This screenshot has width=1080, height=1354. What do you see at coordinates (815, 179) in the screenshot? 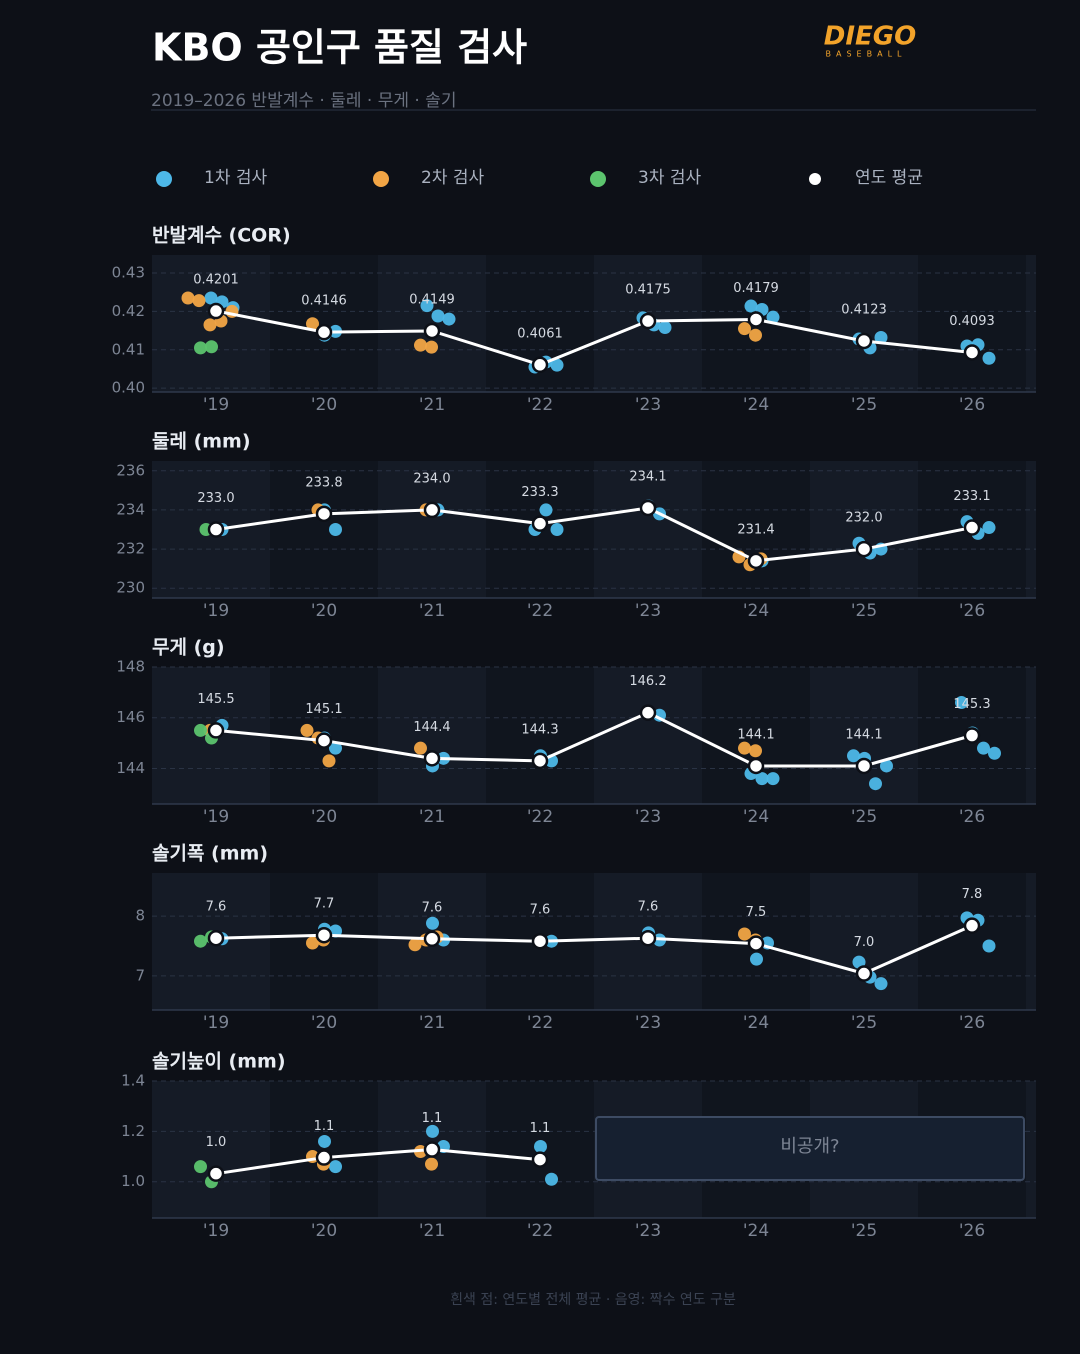
I see `legend-marker` at bounding box center [815, 179].